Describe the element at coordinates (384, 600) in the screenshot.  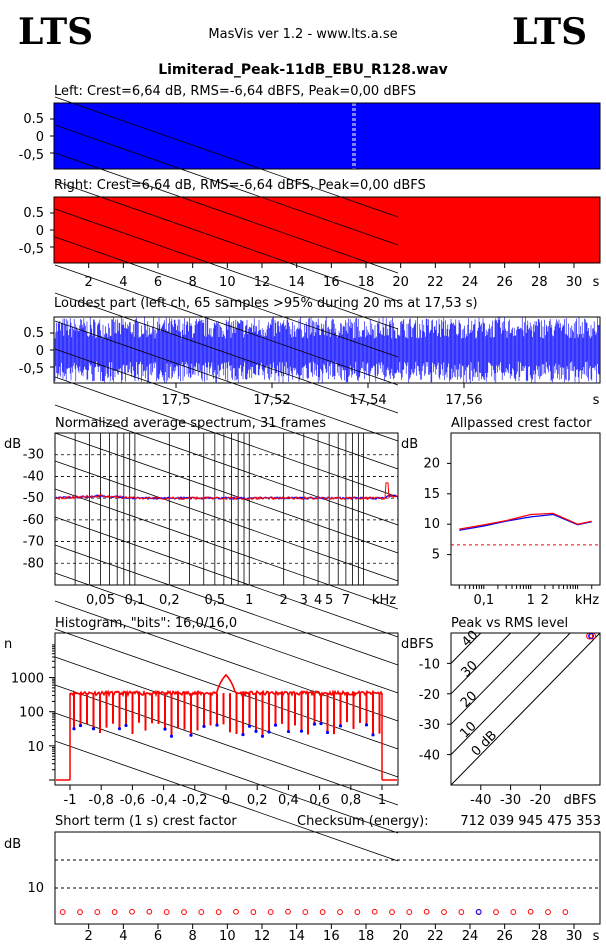
I see `spectrum-xunit: kHz` at that location.